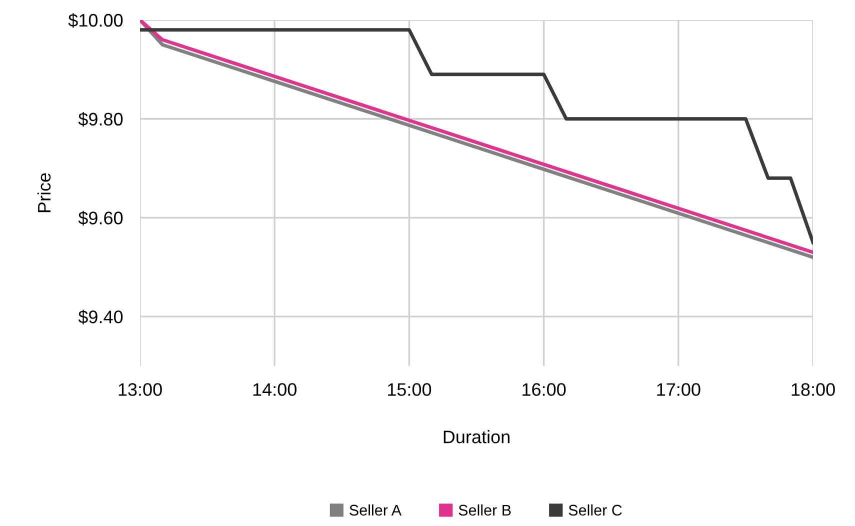 This screenshot has width=855, height=526. What do you see at coordinates (95, 20) in the screenshot?
I see `y-tick-label: $10.00` at bounding box center [95, 20].